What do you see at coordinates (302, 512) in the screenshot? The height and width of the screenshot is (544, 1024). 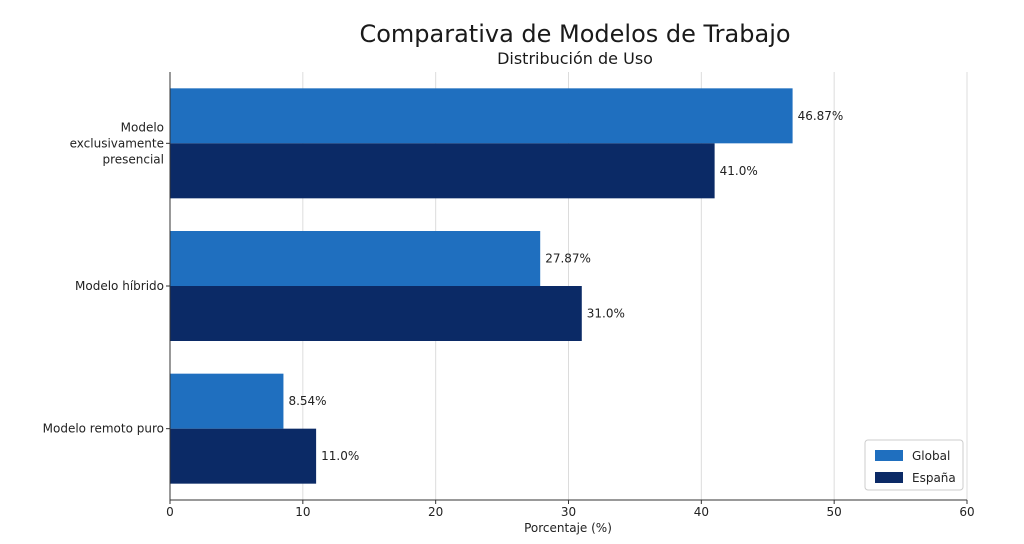 I see `x-tick-label: 10` at bounding box center [302, 512].